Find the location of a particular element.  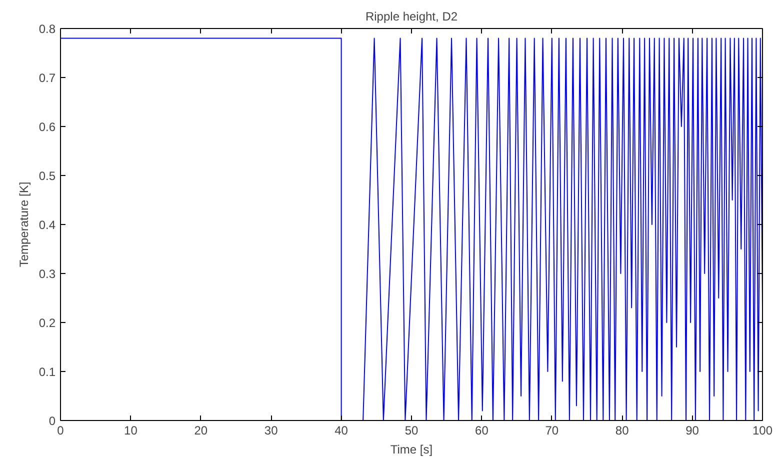

x-axis-title: Time [s] is located at coordinates (411, 449).